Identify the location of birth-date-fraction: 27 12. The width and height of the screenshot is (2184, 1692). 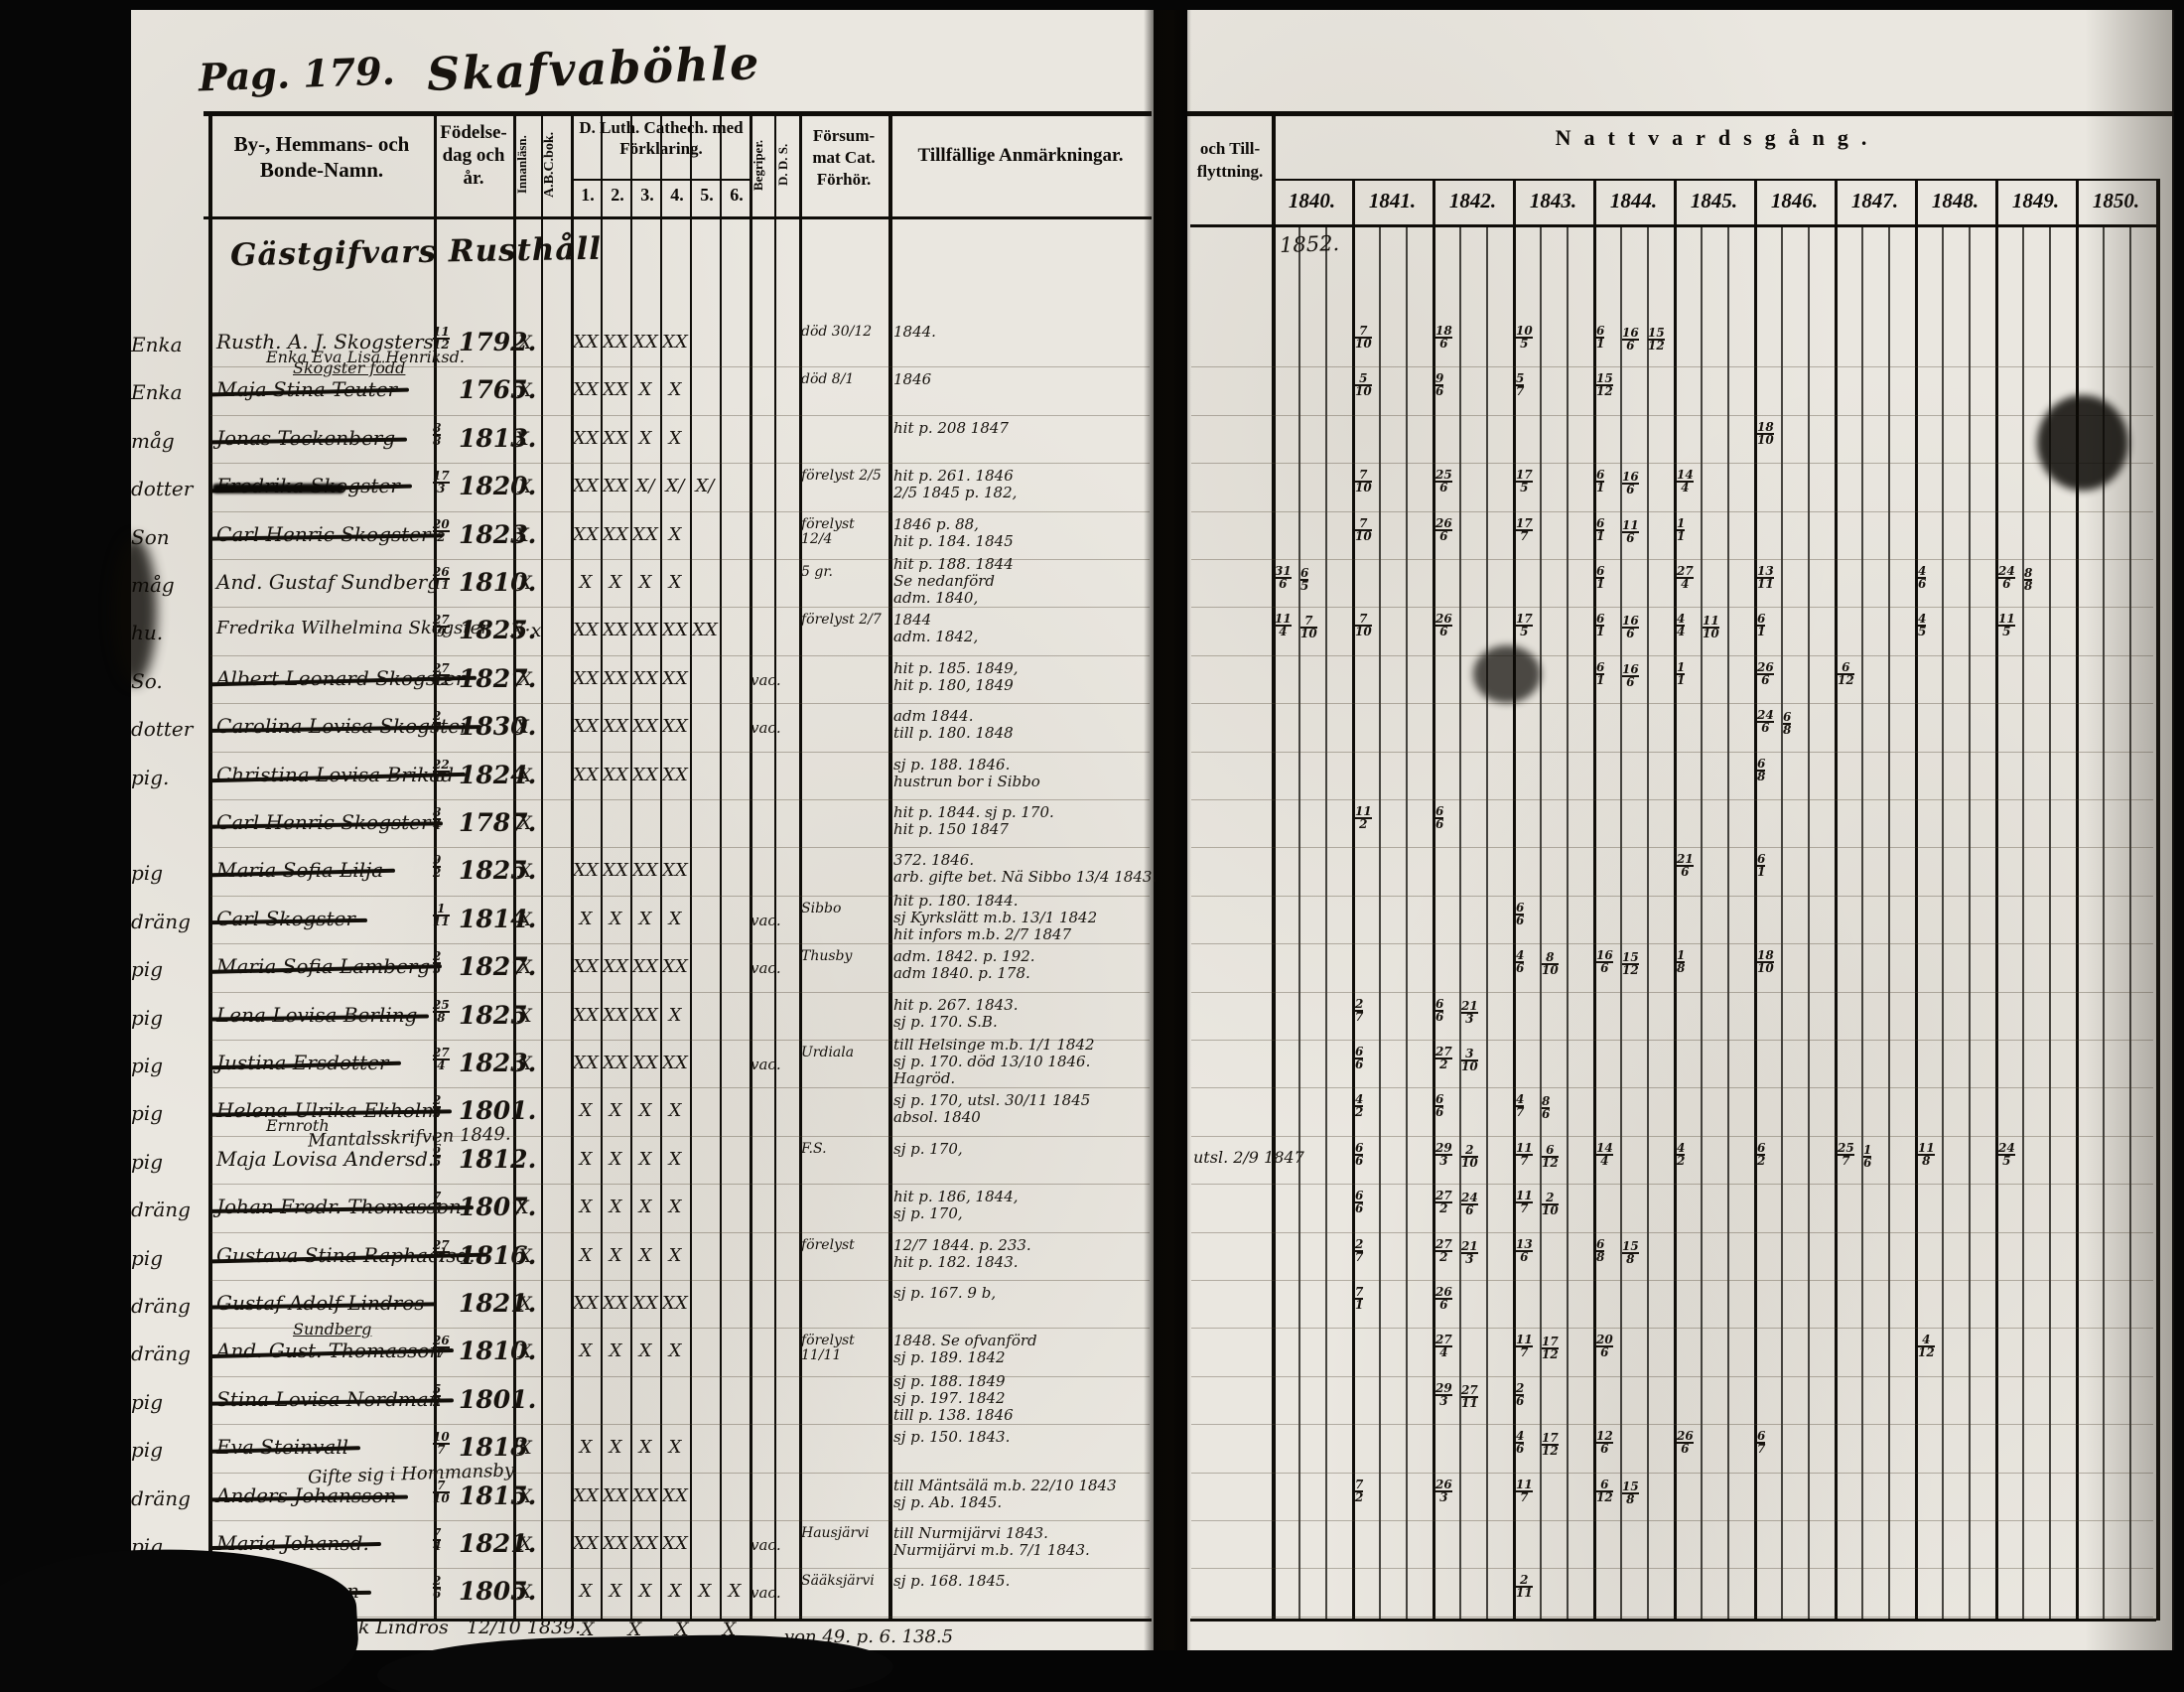
(441, 674).